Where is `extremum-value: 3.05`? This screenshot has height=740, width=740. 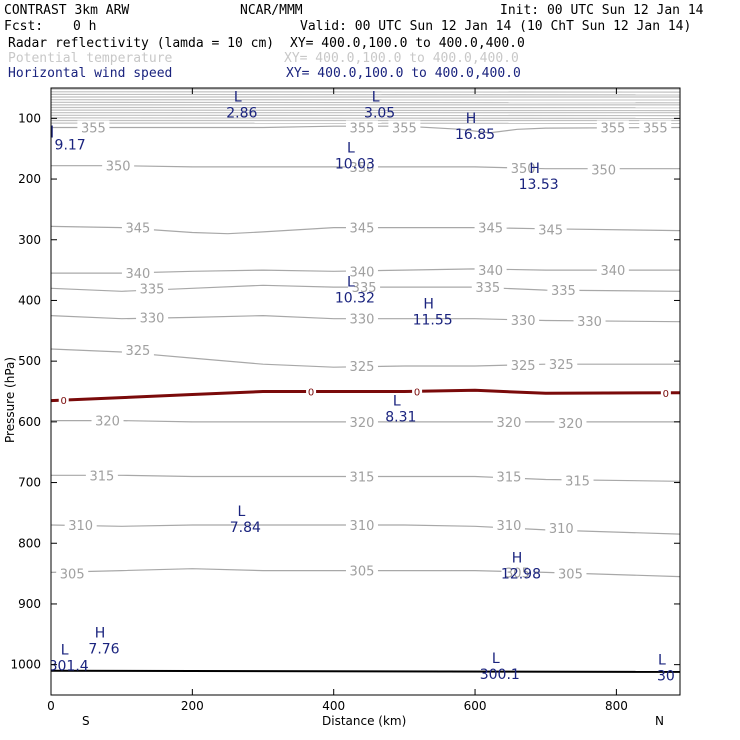
extremum-value: 3.05 is located at coordinates (379, 113).